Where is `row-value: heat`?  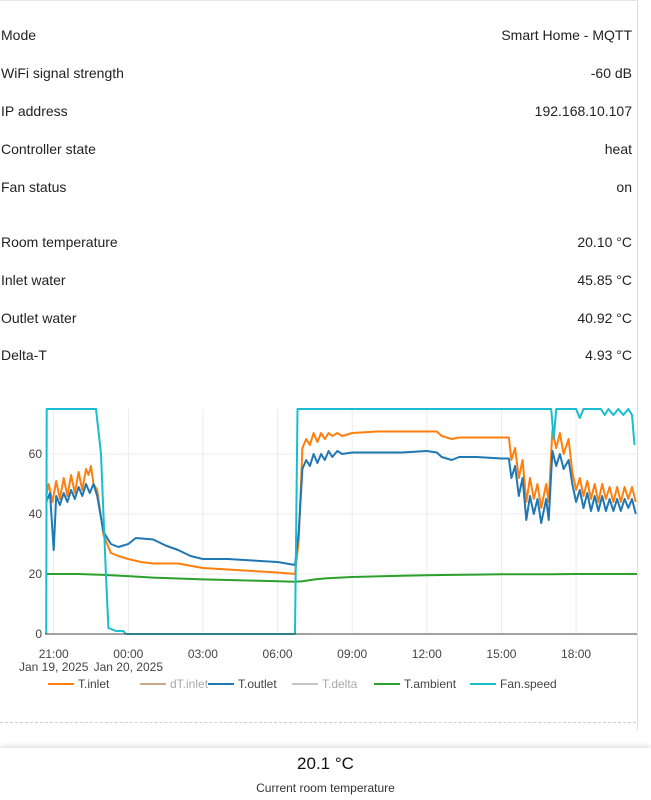 row-value: heat is located at coordinates (618, 149).